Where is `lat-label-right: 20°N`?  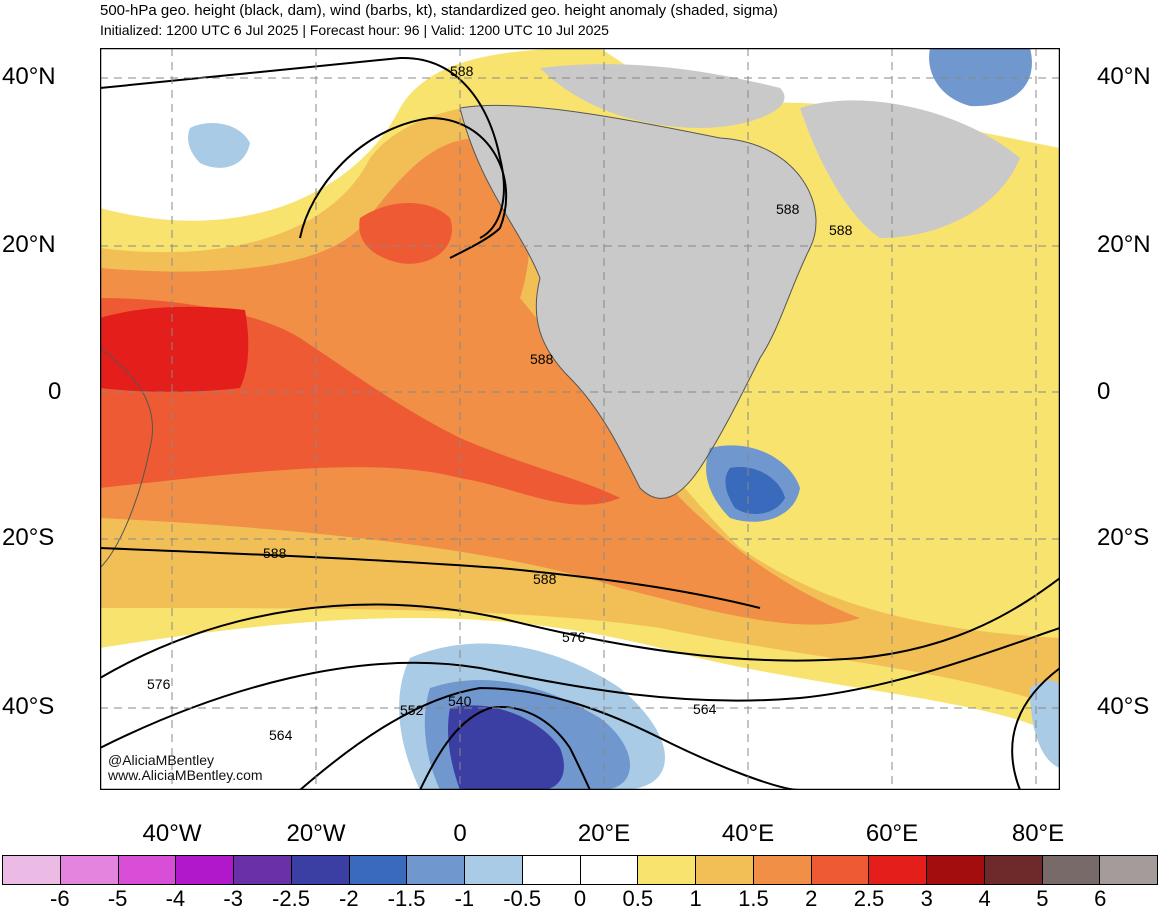
lat-label-right: 20°N is located at coordinates (1124, 244).